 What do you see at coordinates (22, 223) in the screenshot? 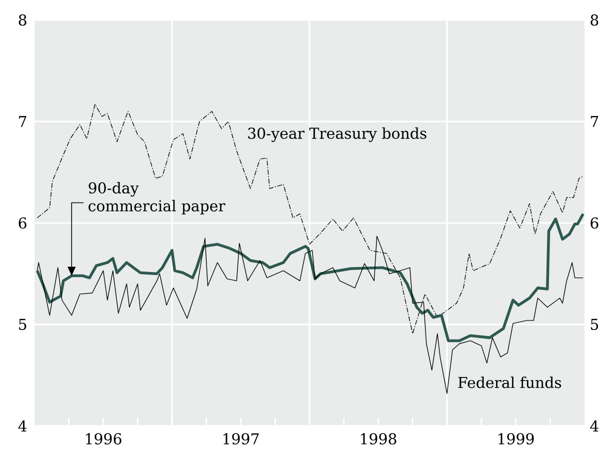
I see `y-tick-label: 6` at bounding box center [22, 223].